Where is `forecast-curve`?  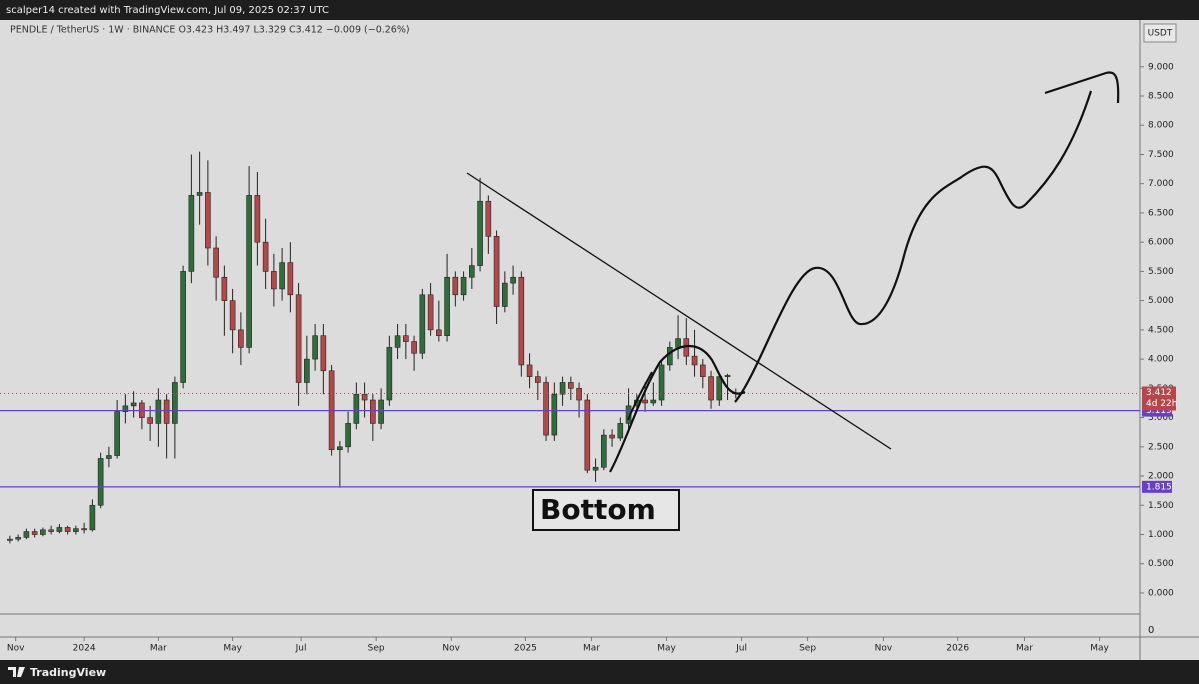 forecast-curve is located at coordinates (913, 246).